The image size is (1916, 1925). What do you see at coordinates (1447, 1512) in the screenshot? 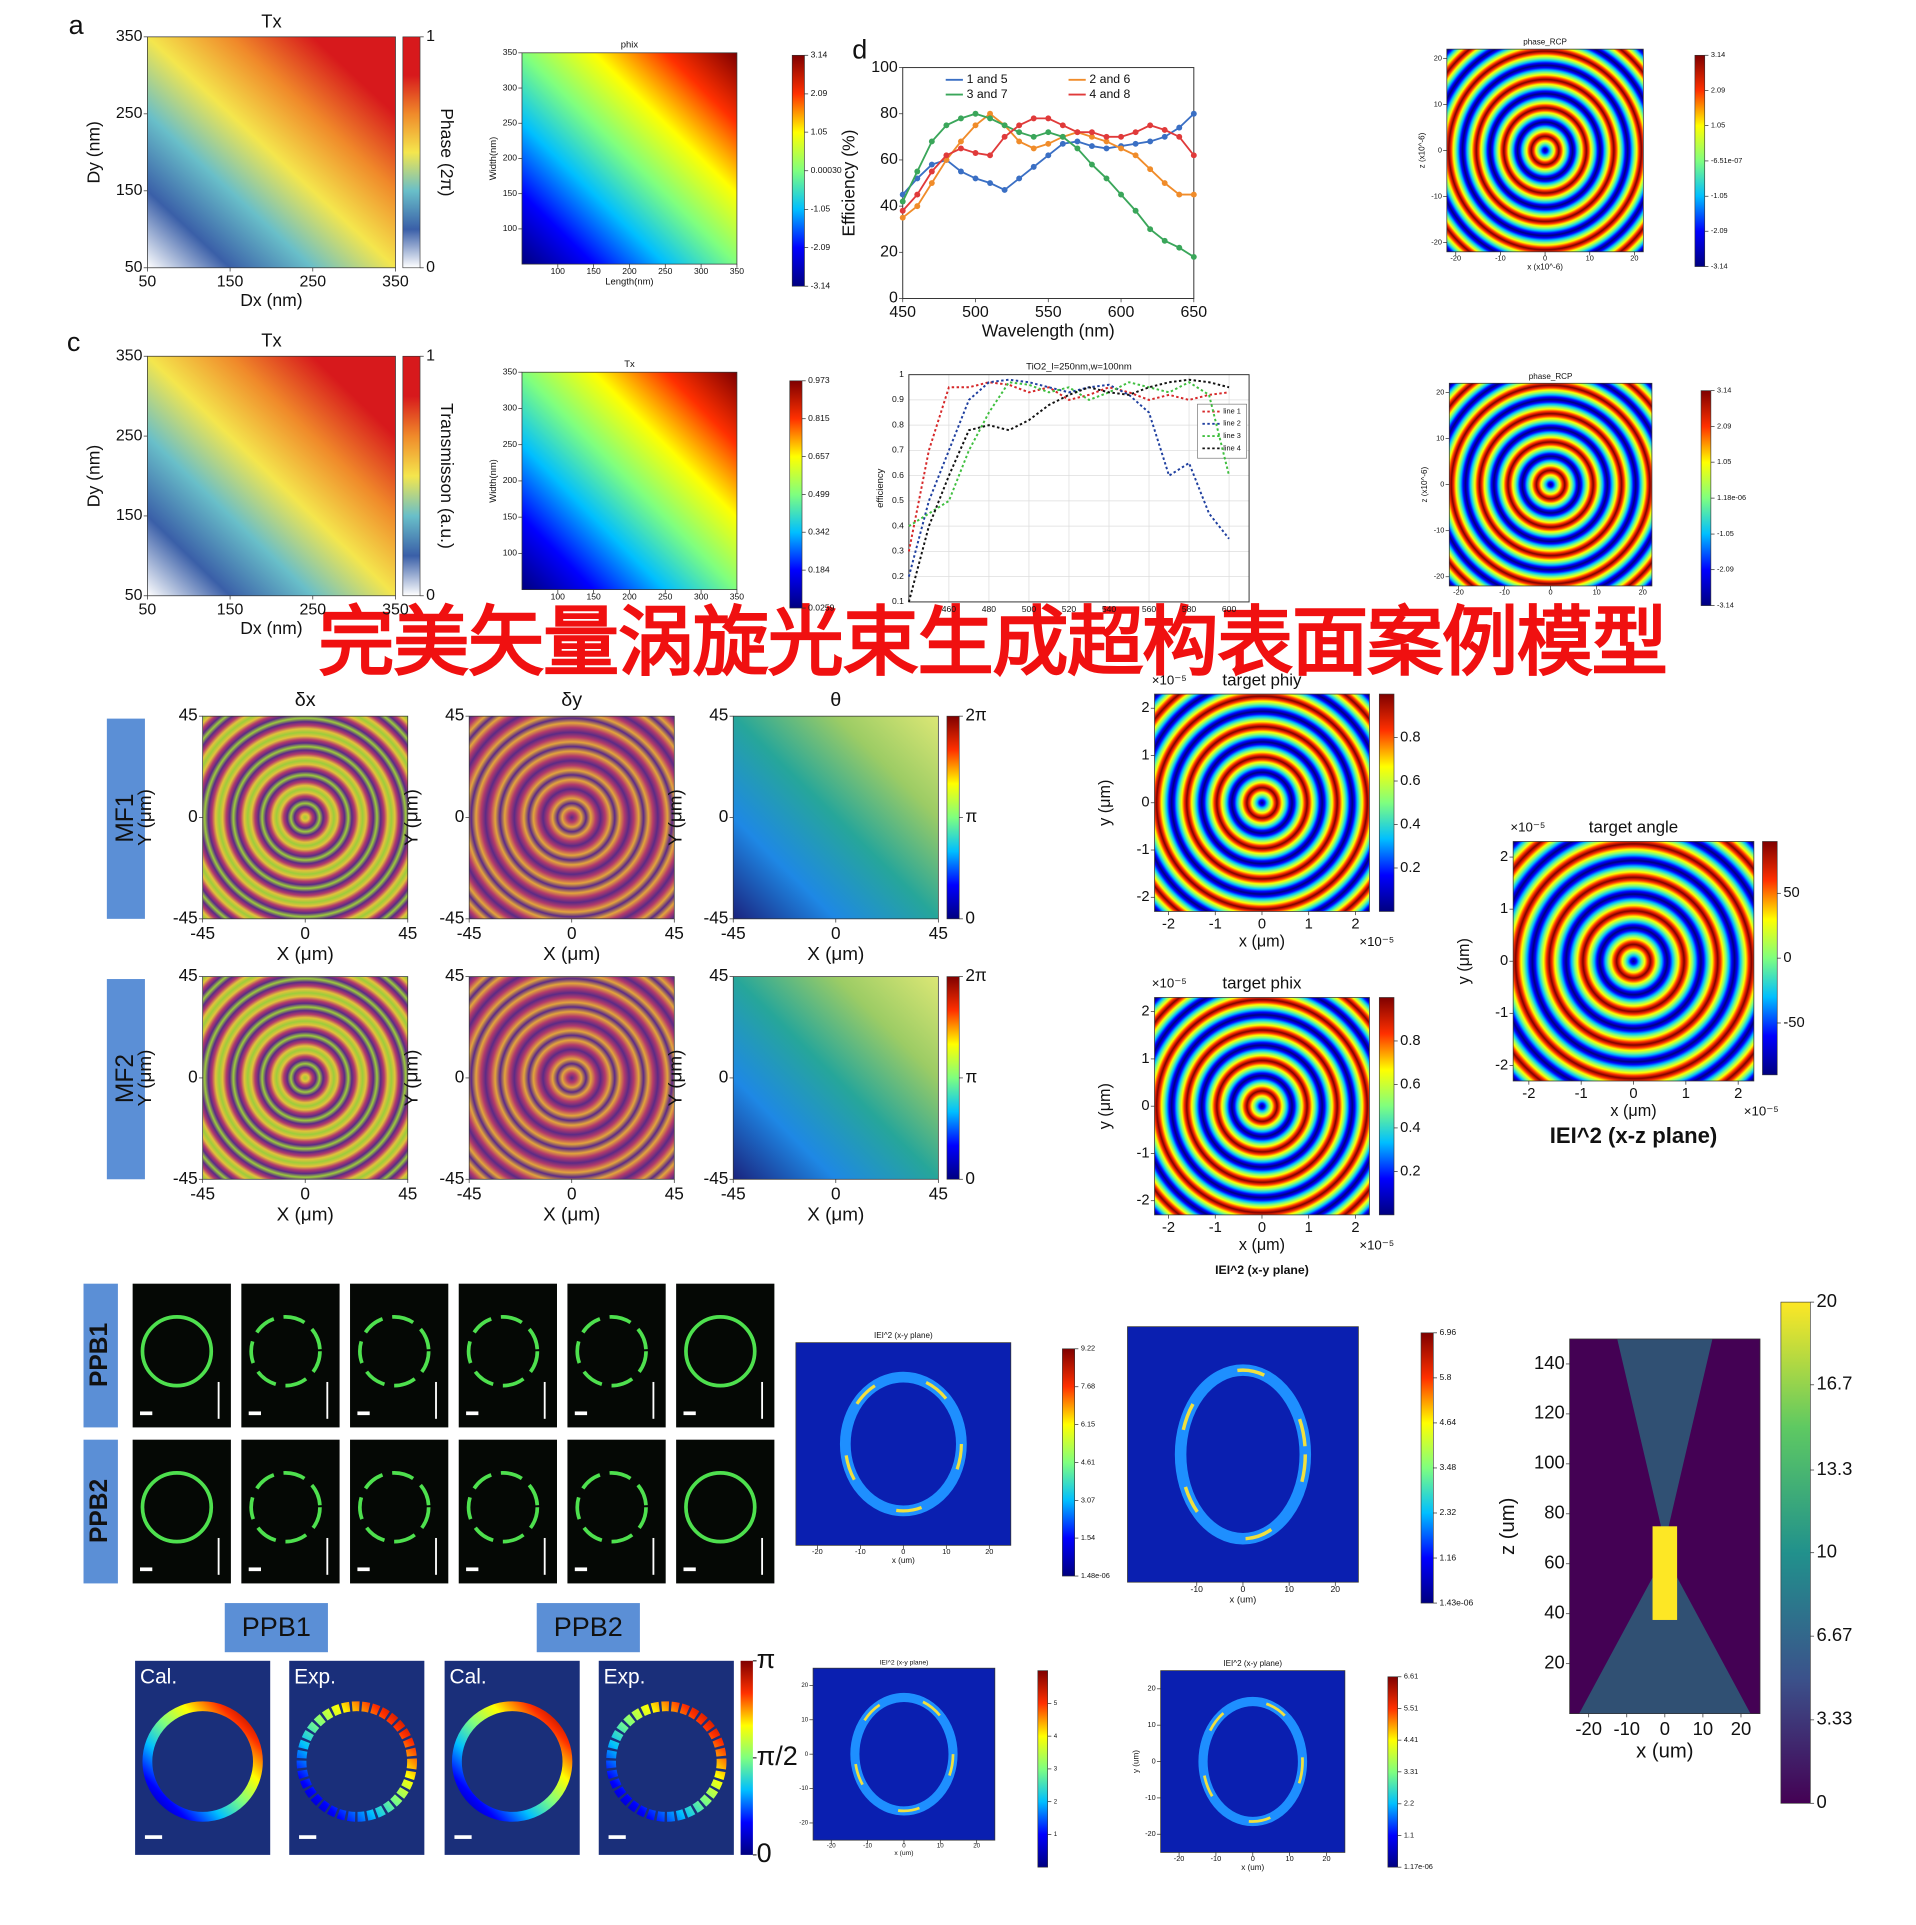
I see `colorbar-tick-label: 2.32` at bounding box center [1447, 1512].